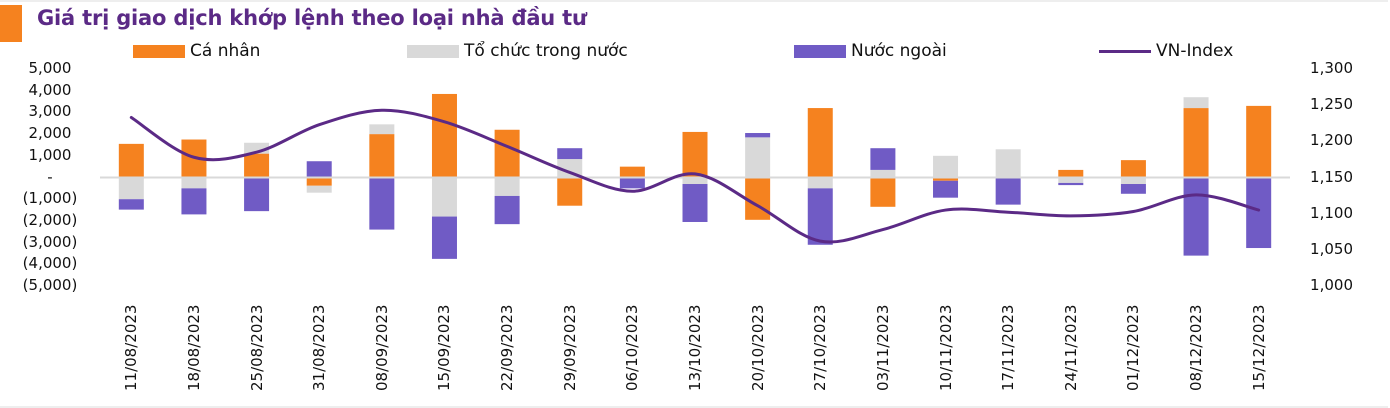 This screenshot has width=1390, height=408. Describe the element at coordinates (225, 51) in the screenshot. I see `legend-label: Cá nhân` at that location.